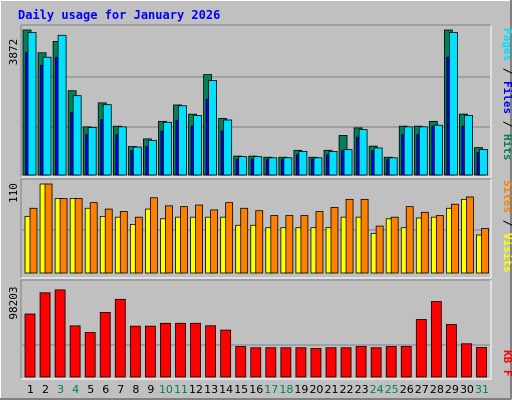  Describe the element at coordinates (60, 389) in the screenshot. I see `day-label-3: 3` at that location.